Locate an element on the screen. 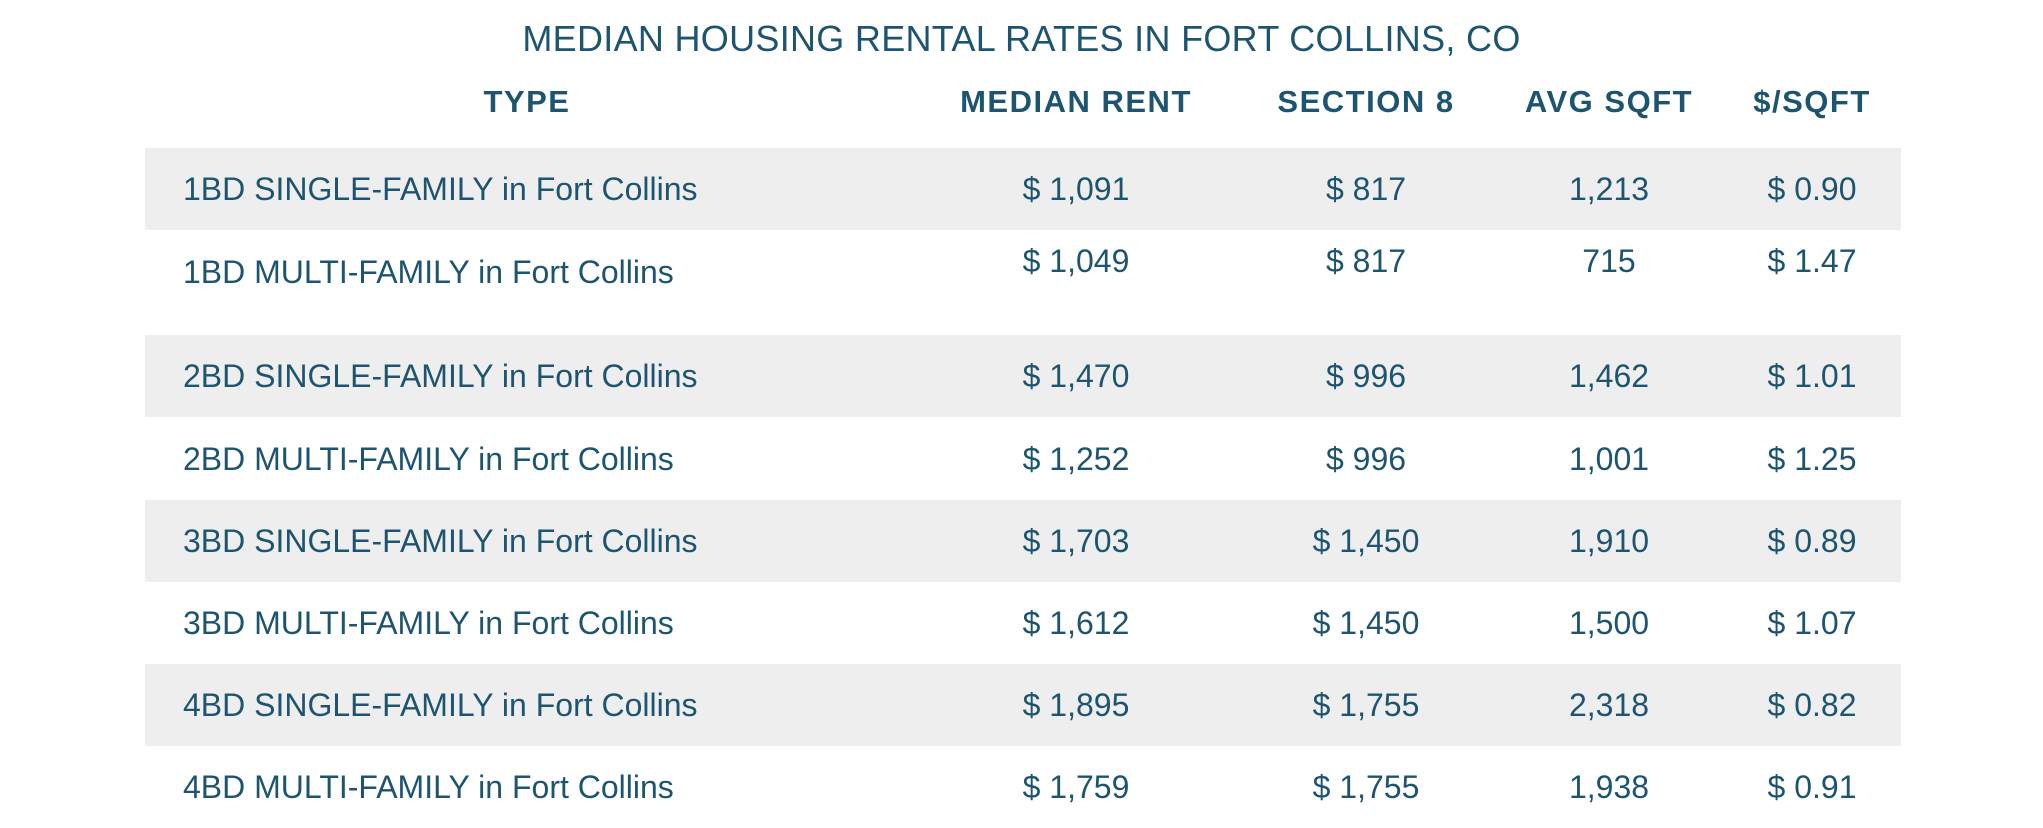 This screenshot has height=828, width=2043. type-cell: 4BD SINGLE-FAMILY in Fort Collins is located at coordinates (440, 705).